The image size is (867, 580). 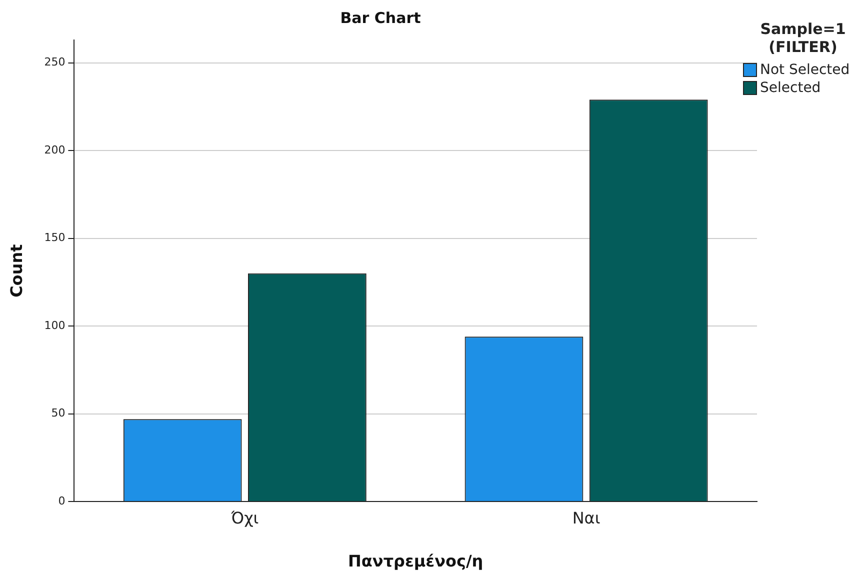 What do you see at coordinates (380, 17) in the screenshot?
I see `chart-title: Bar Chart` at bounding box center [380, 17].